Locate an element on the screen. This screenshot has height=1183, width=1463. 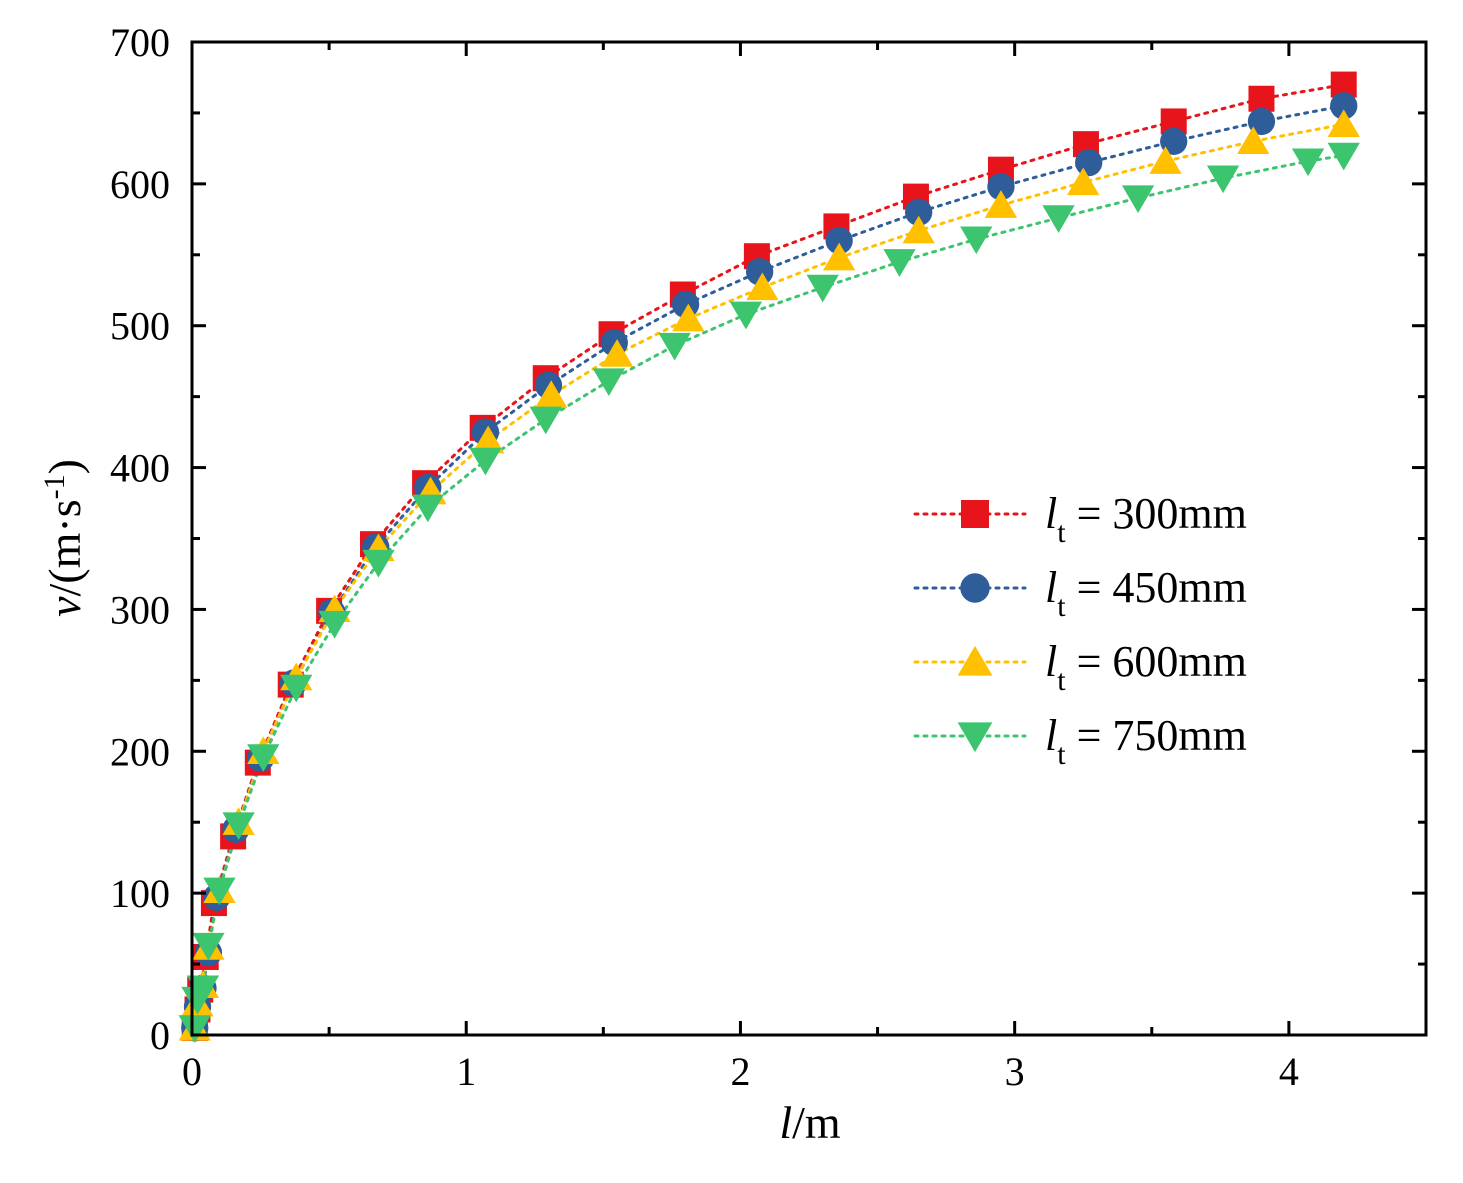
y-tick-label: 300 is located at coordinates (140, 609).